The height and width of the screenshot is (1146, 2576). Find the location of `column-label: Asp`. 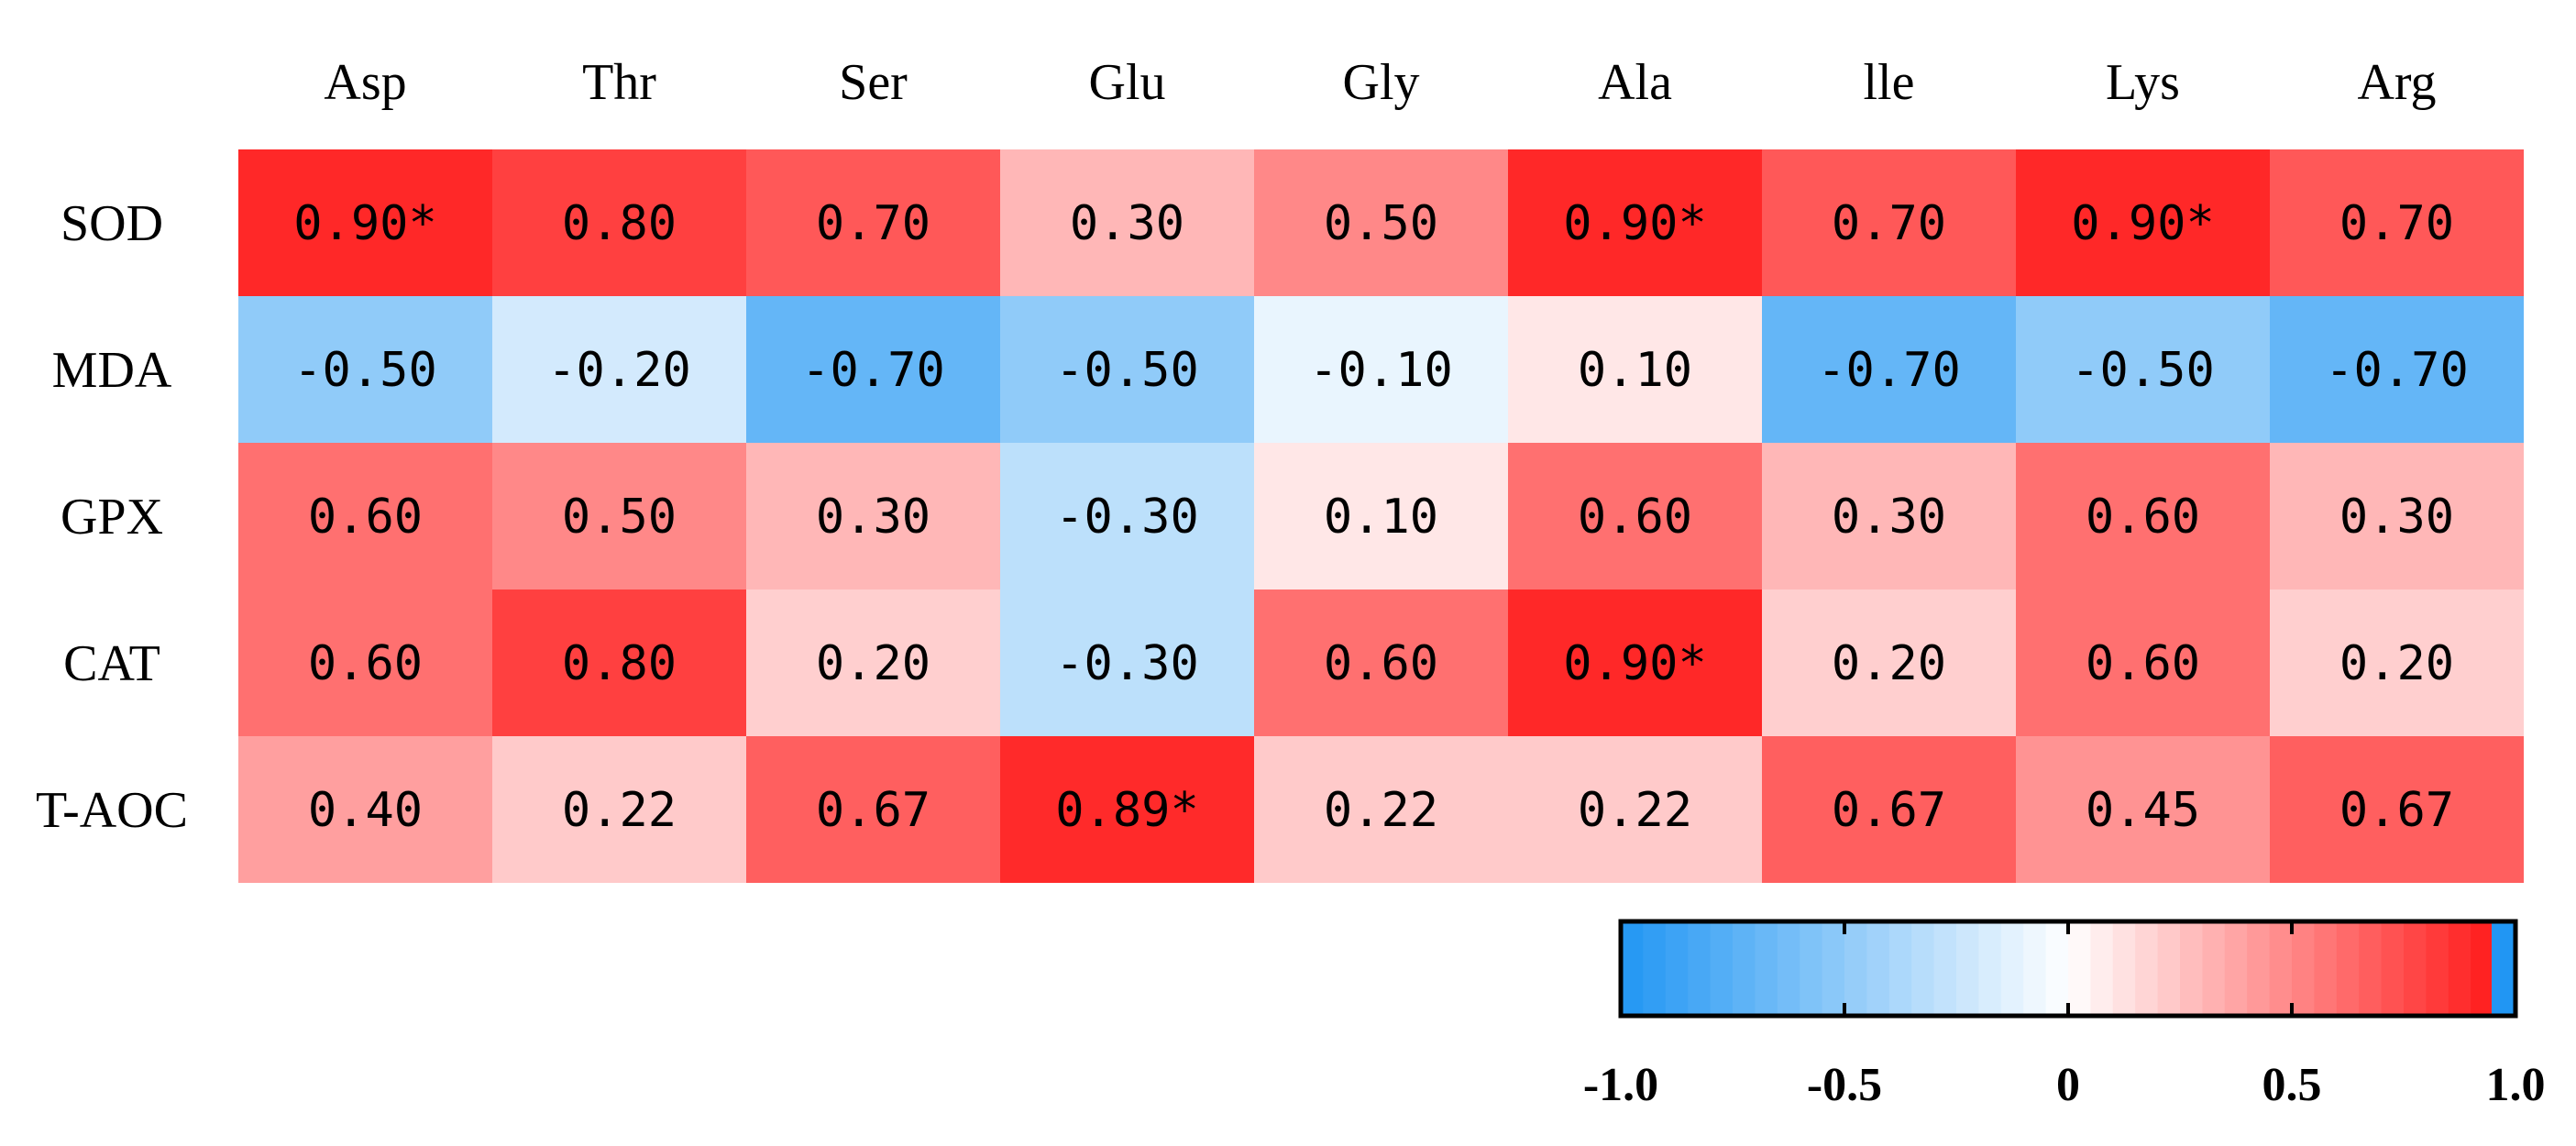

column-label: Asp is located at coordinates (365, 82).